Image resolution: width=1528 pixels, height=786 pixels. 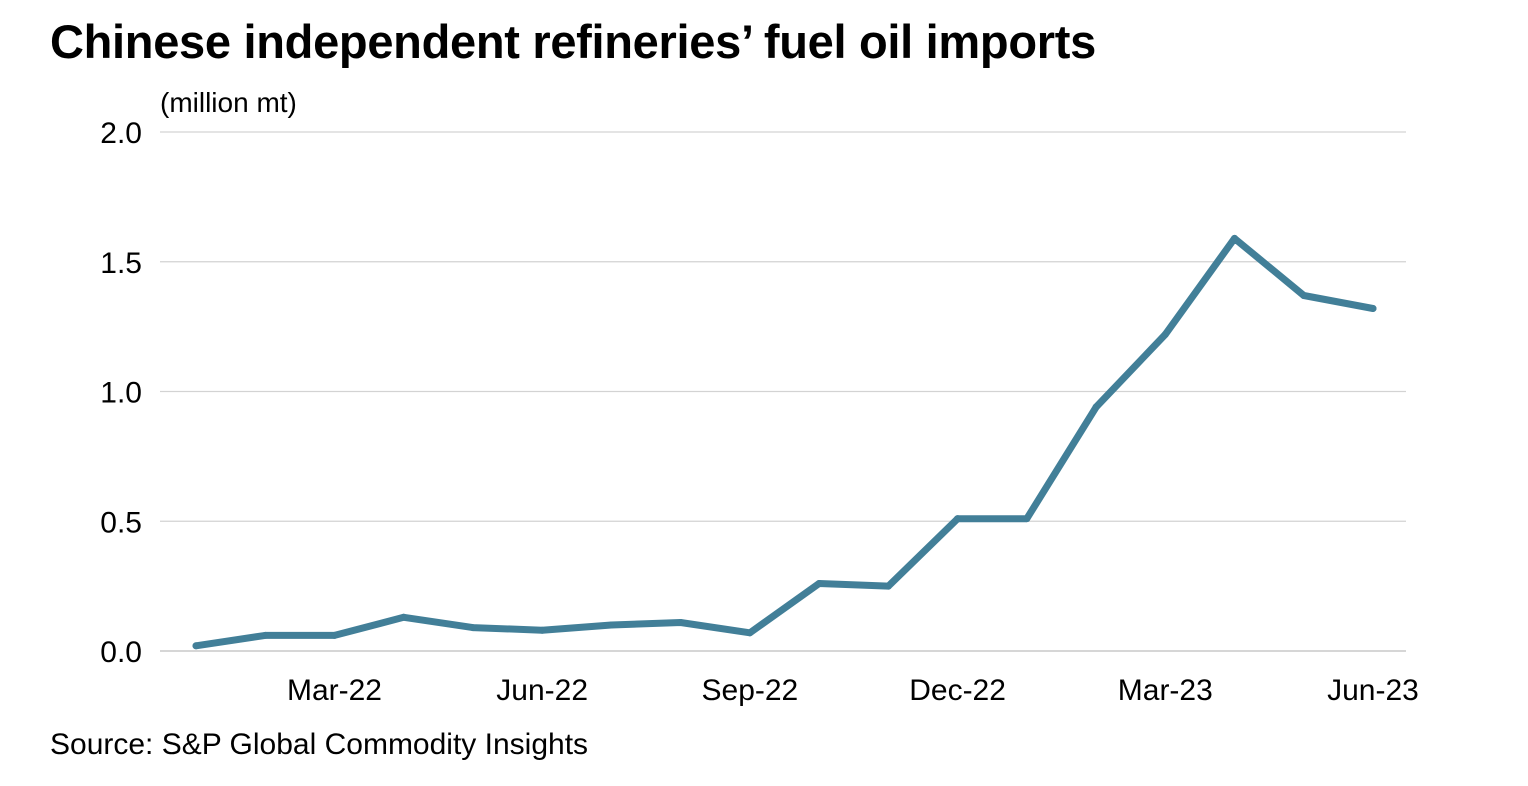 I want to click on x-tick-label: Sep-22, so click(x=750, y=690).